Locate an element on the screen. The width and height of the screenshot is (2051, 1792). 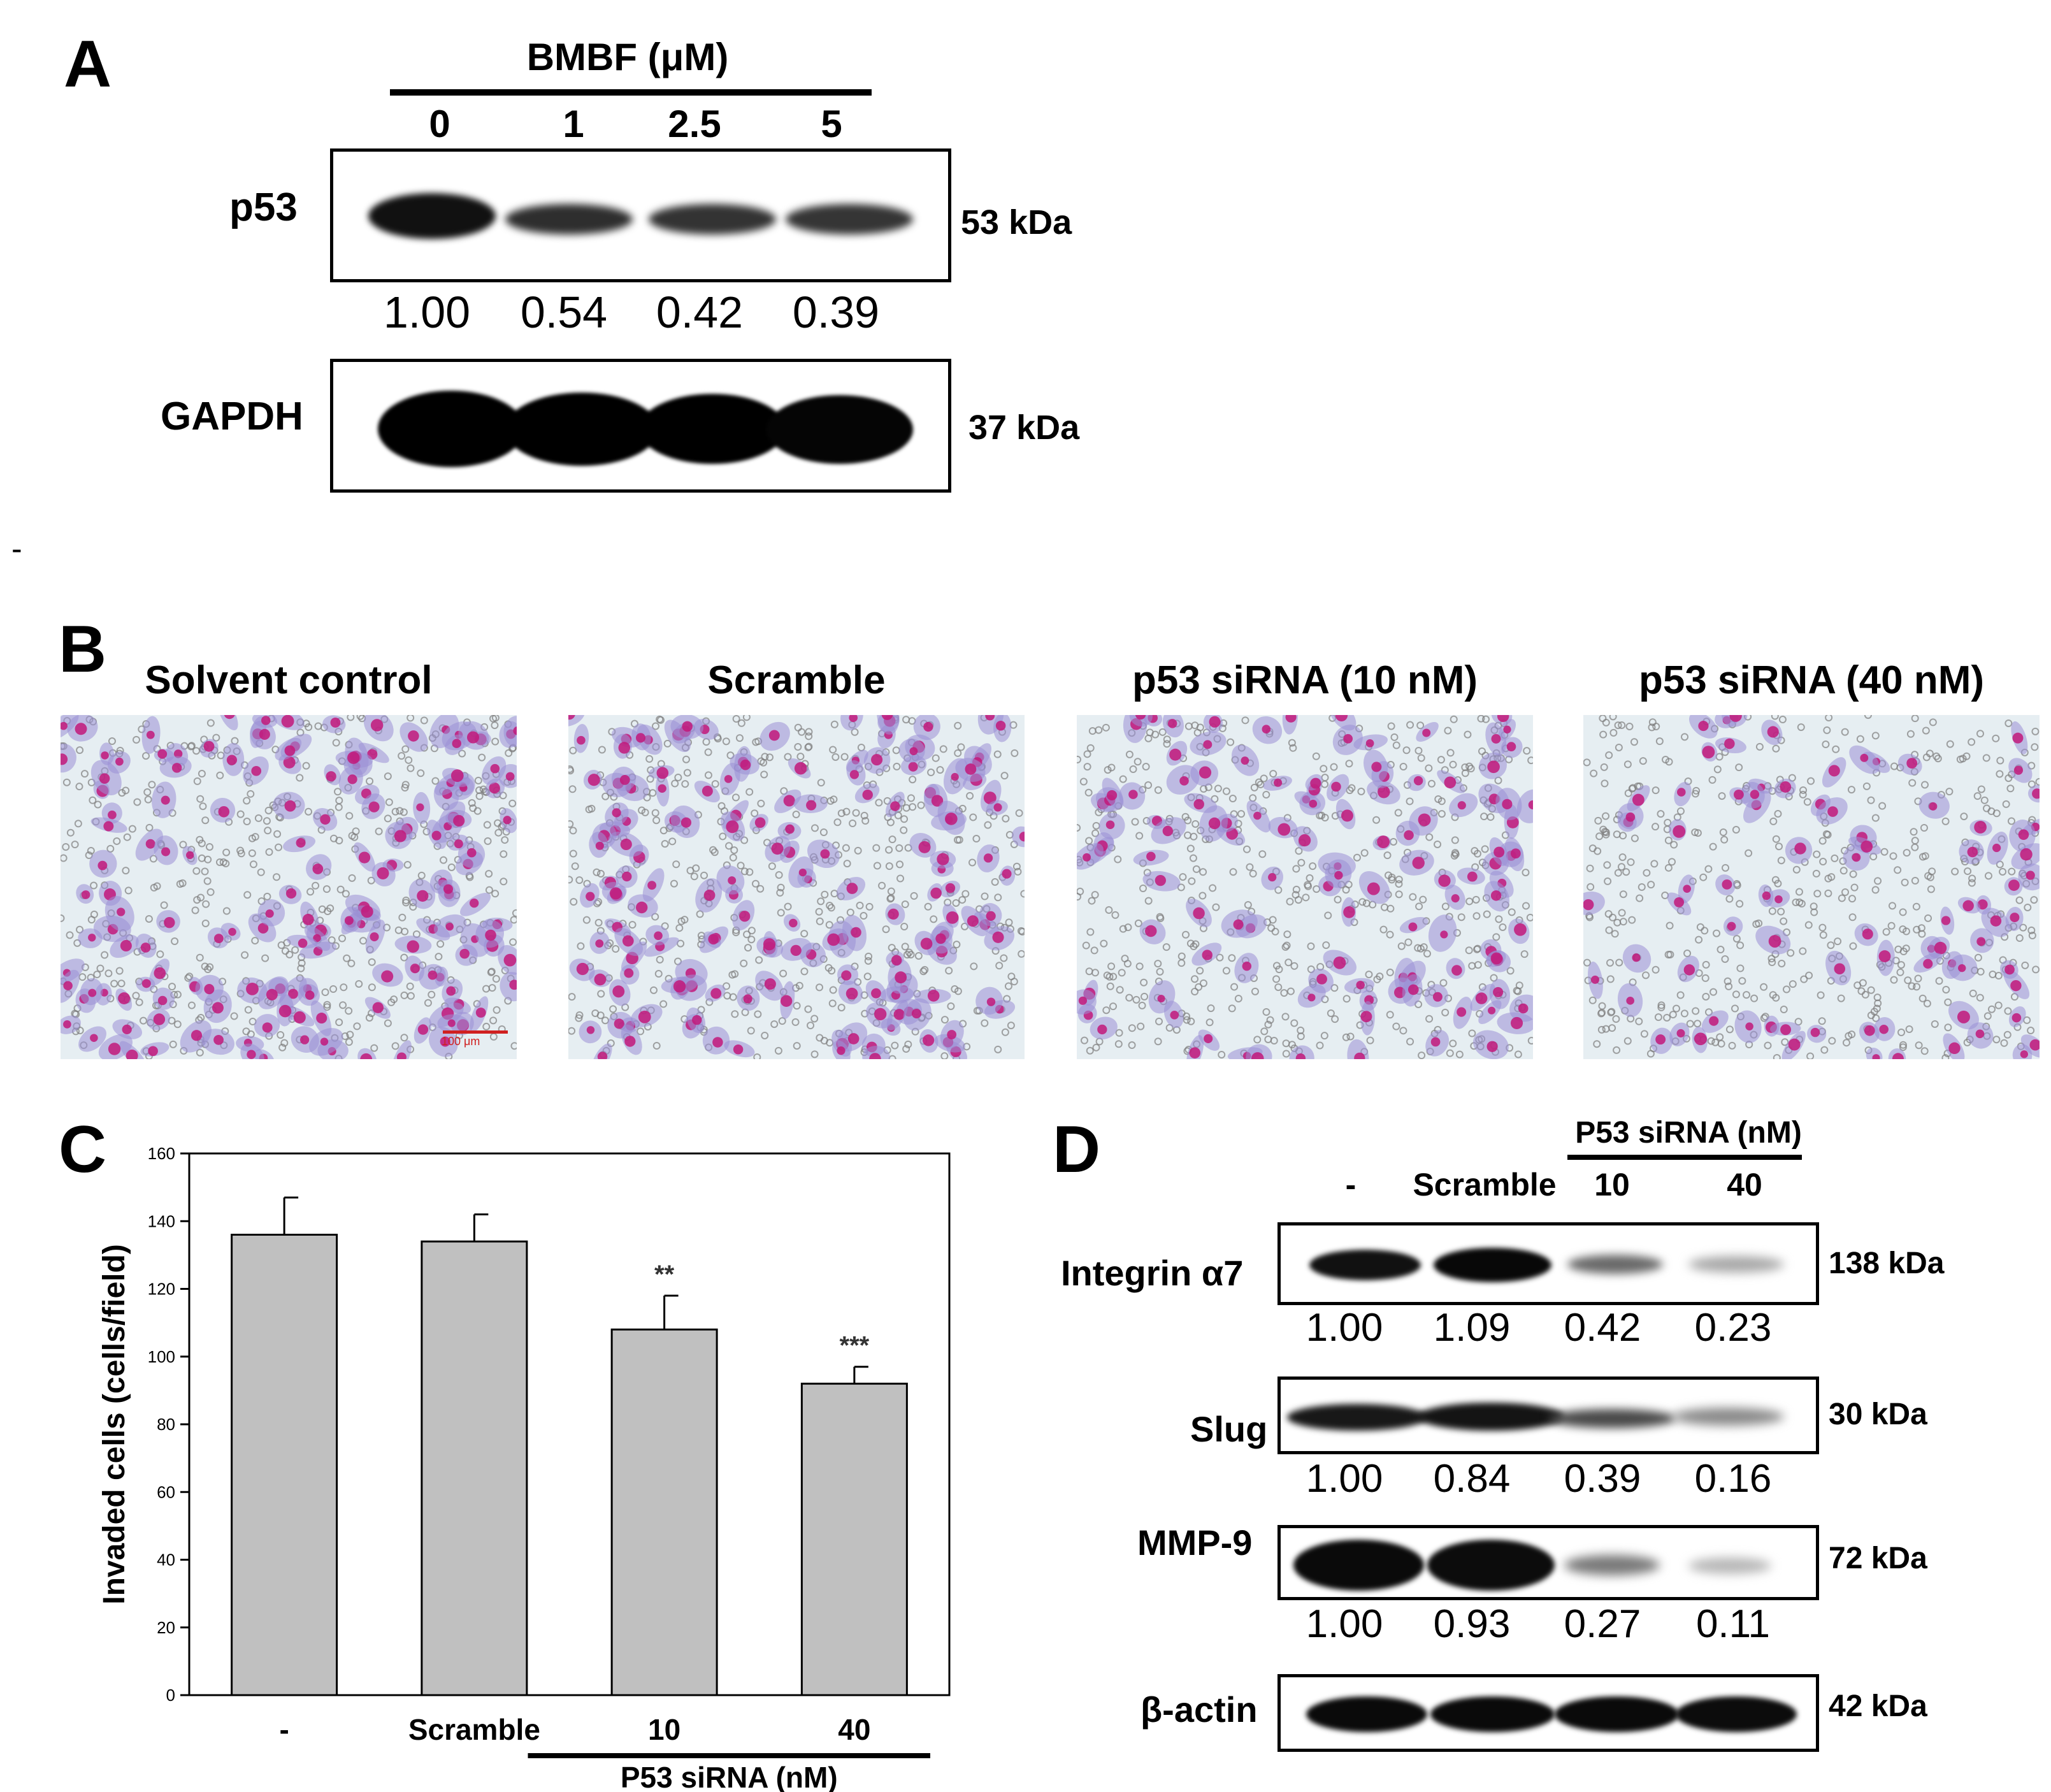
quant-value: 0.39 is located at coordinates (836, 312).